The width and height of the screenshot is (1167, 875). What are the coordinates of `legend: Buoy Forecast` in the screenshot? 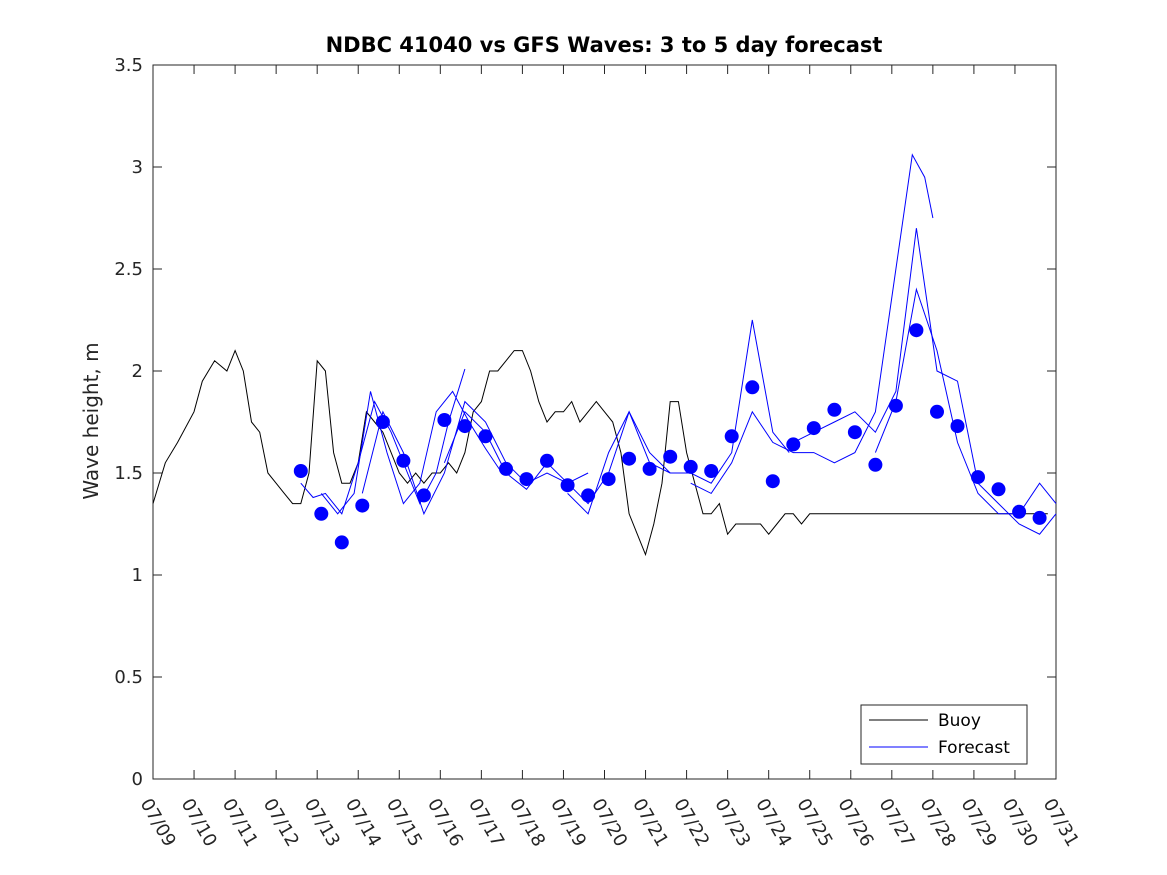 It's located at (944, 734).